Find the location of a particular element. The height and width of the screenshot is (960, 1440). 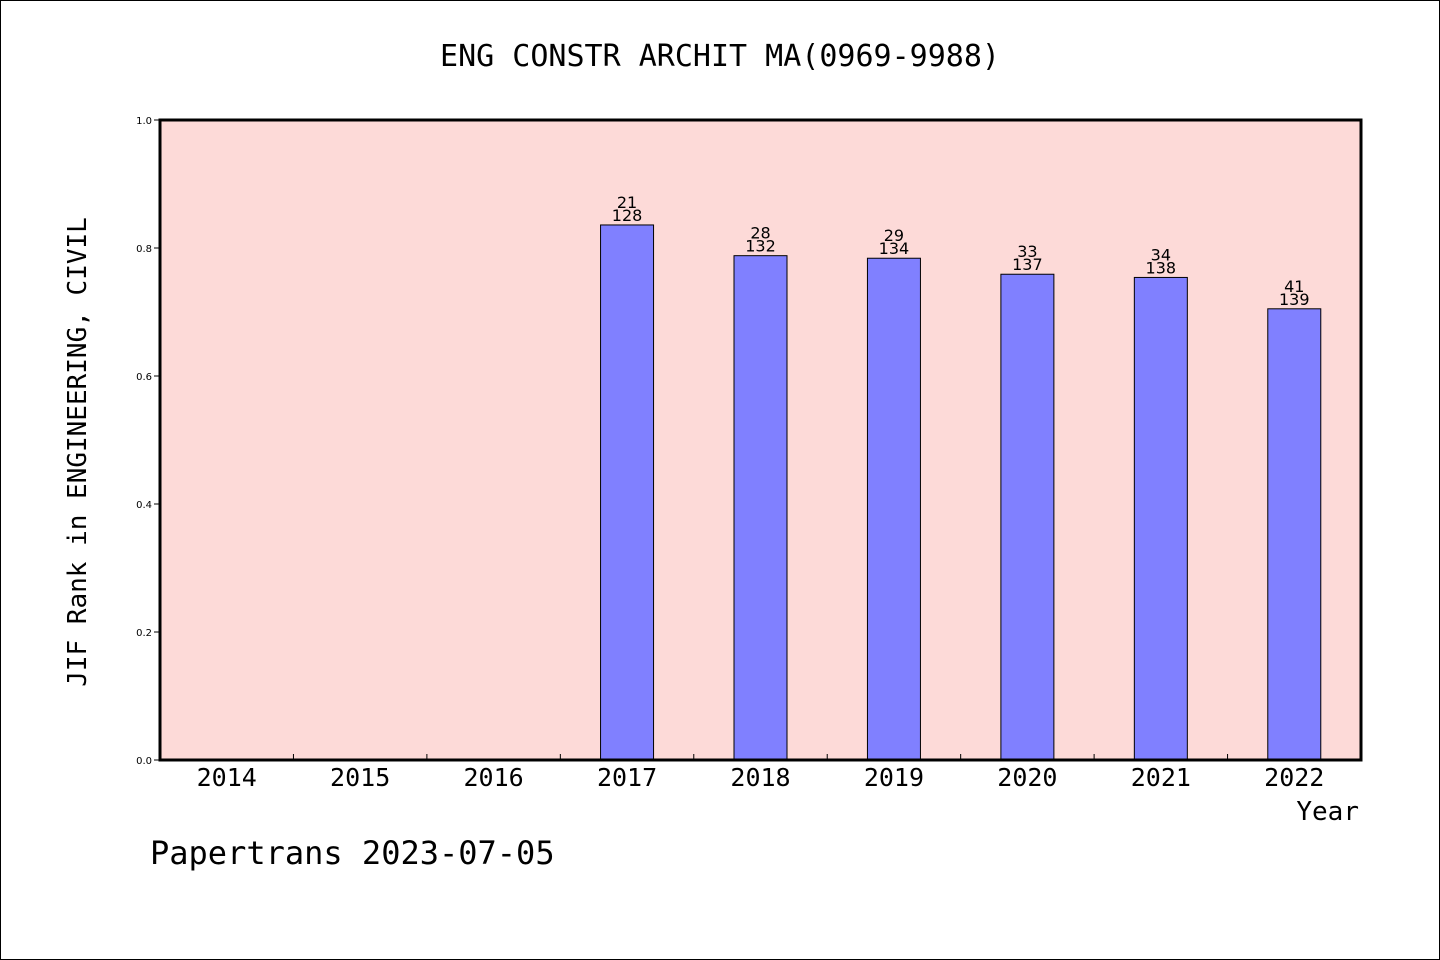

y-axis-label: JIF Rank in ENGINEERING, CIVIL is located at coordinates (78, 452).